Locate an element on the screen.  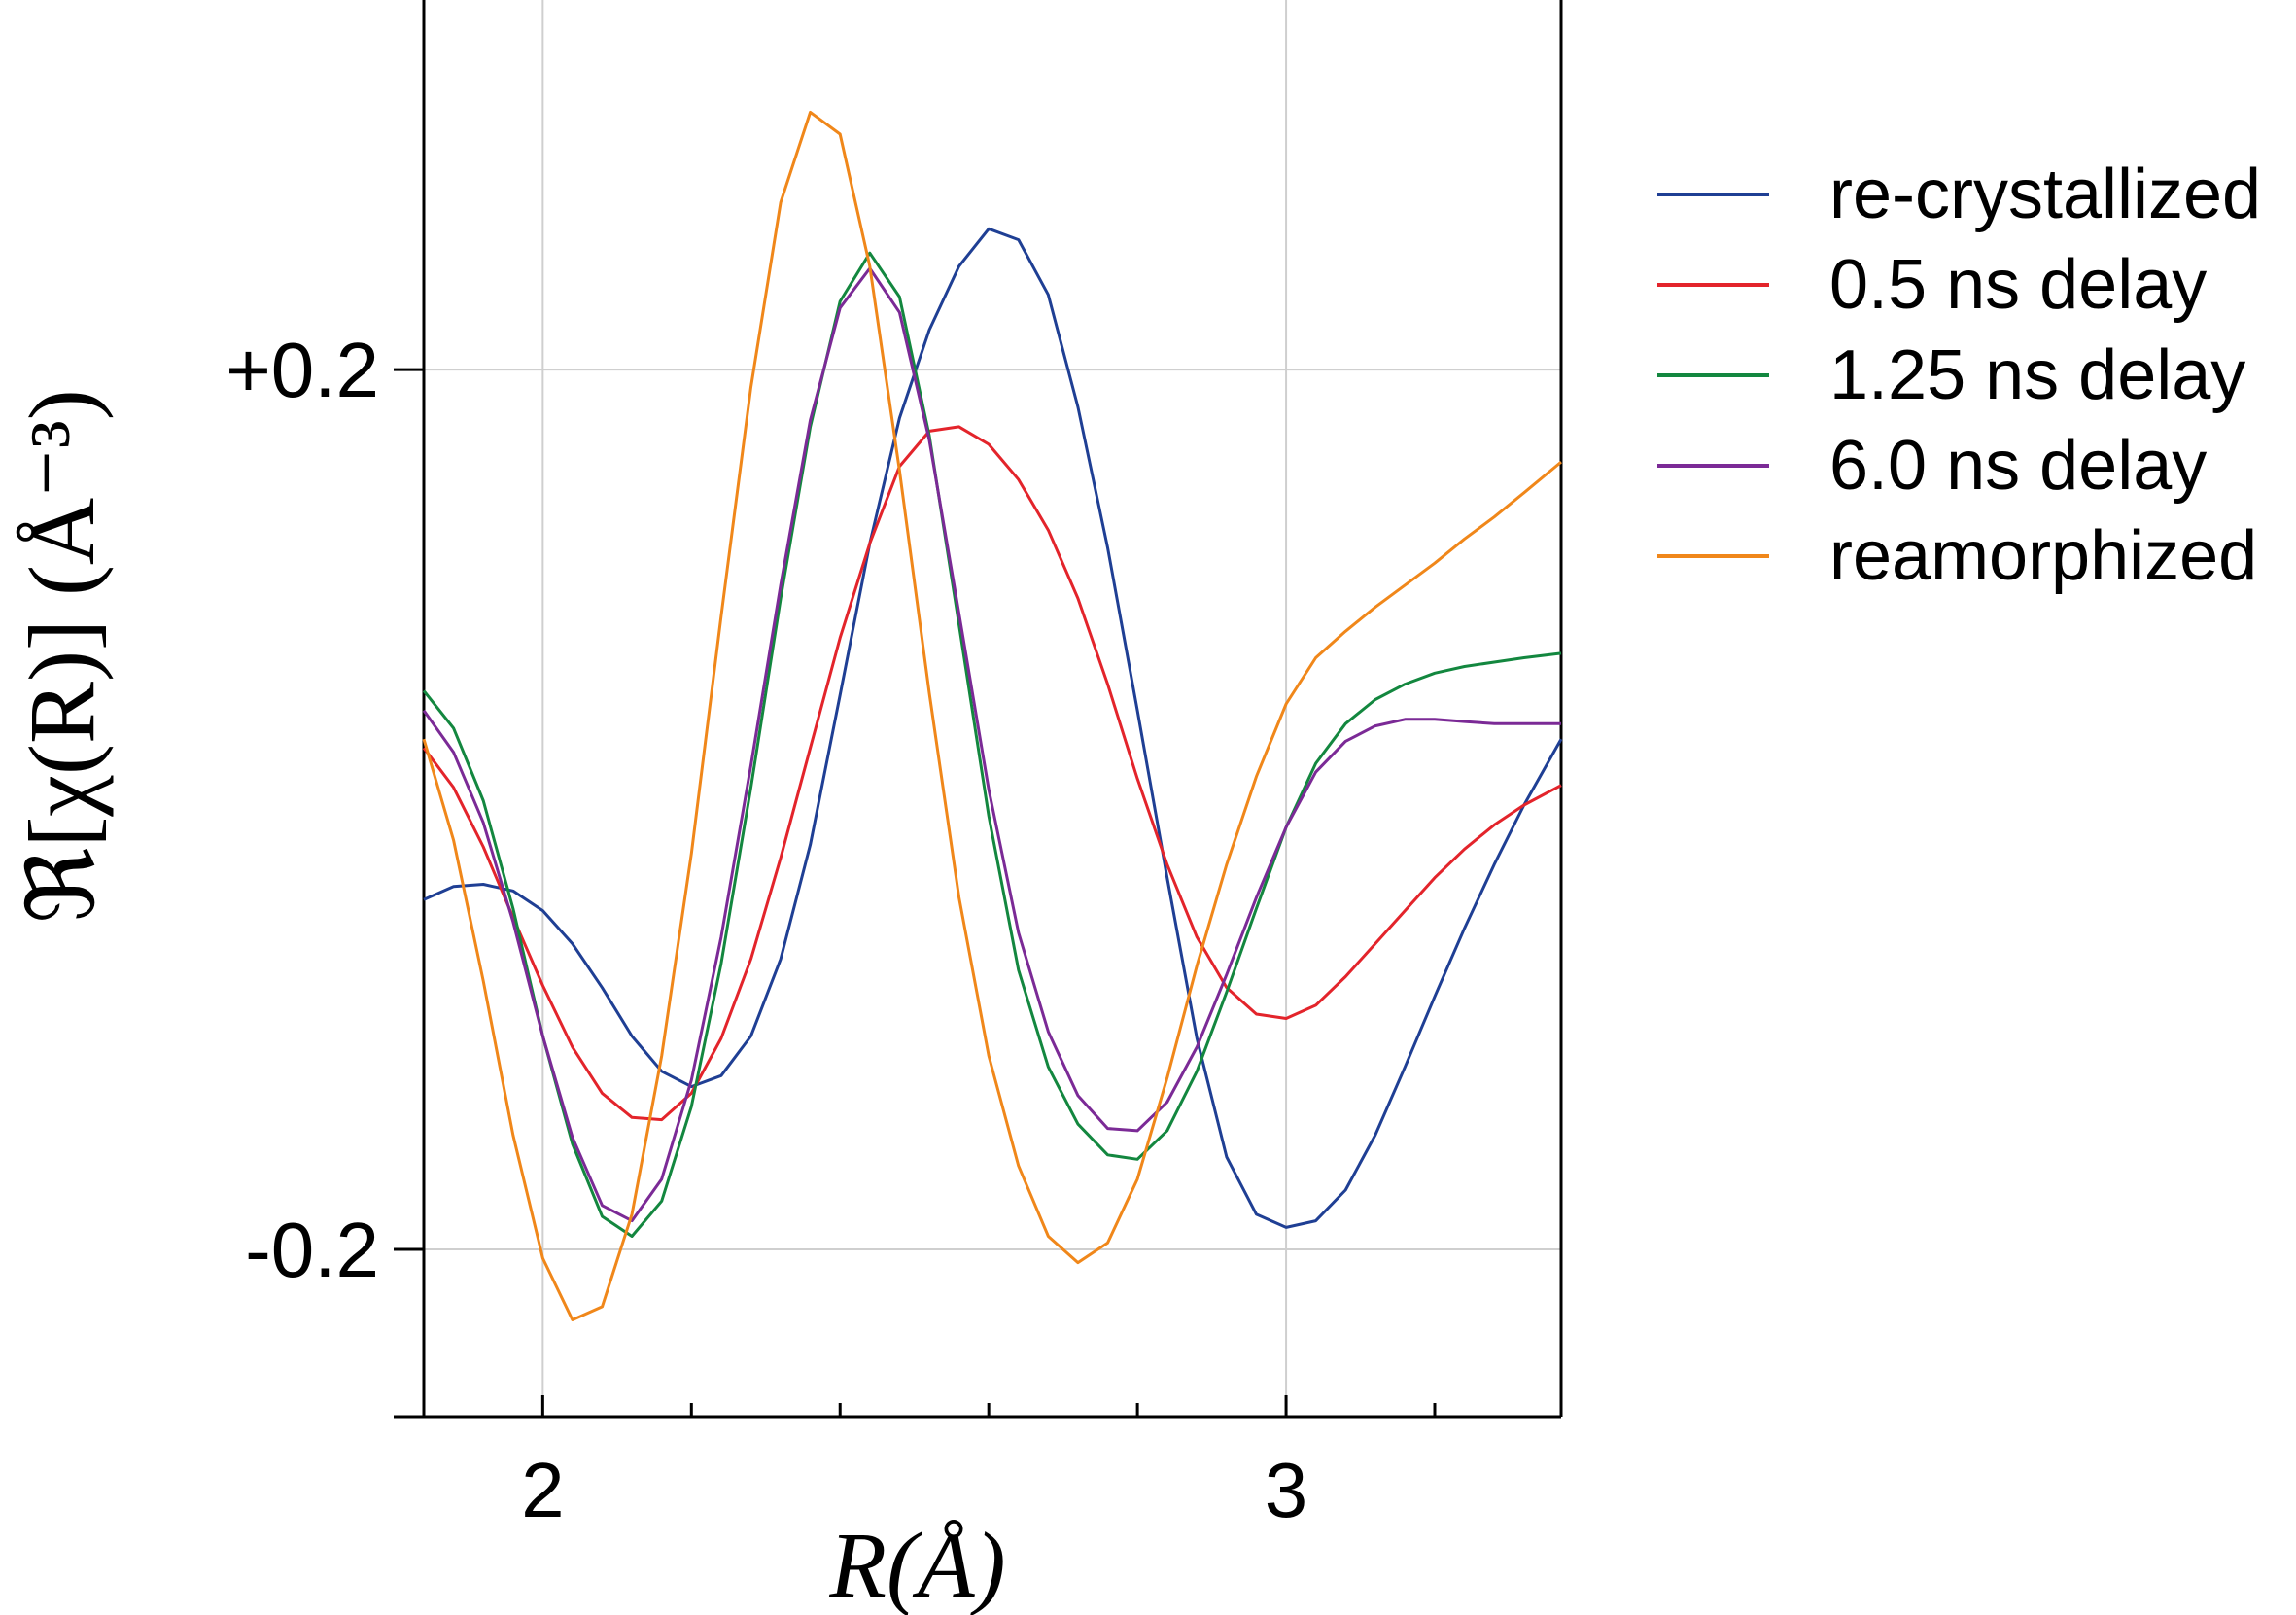
x-tick-label: 3 is located at coordinates (1286, 1490).